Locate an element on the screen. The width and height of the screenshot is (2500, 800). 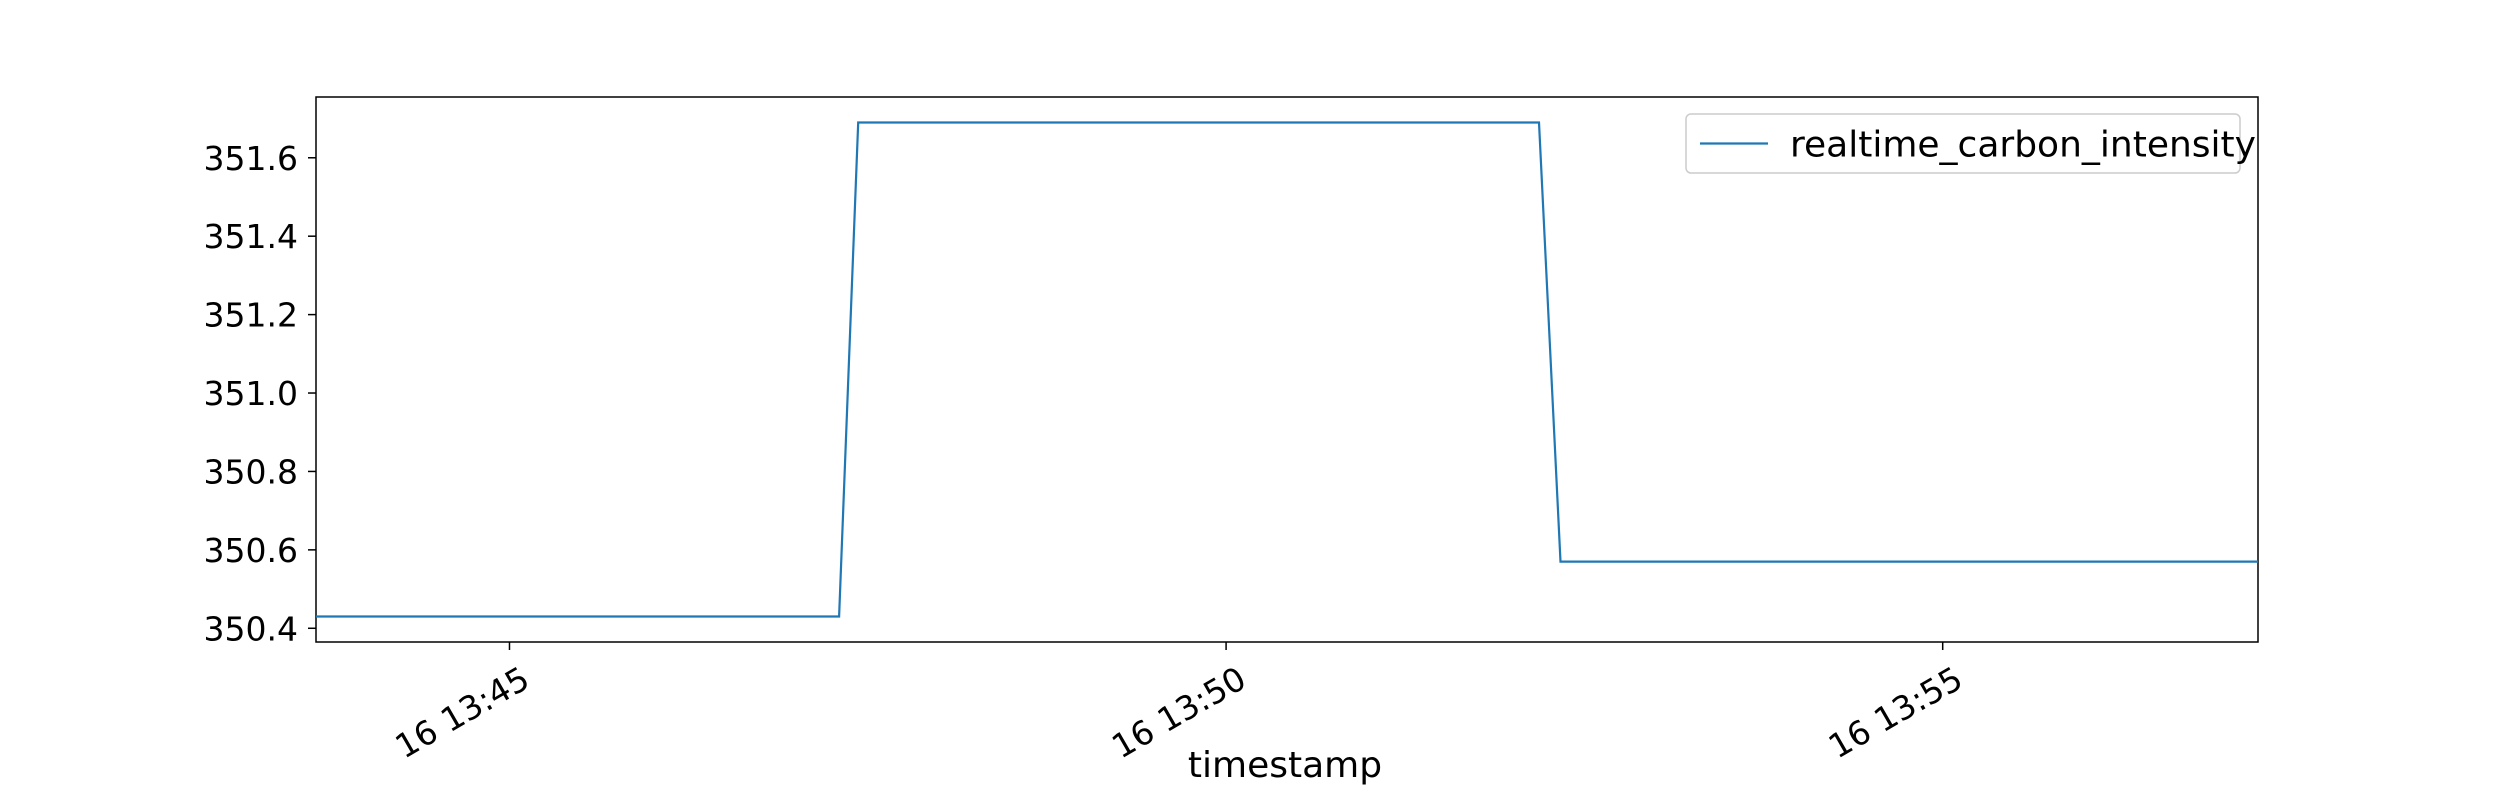
y-tick-label: 351.0 is located at coordinates (251, 393).